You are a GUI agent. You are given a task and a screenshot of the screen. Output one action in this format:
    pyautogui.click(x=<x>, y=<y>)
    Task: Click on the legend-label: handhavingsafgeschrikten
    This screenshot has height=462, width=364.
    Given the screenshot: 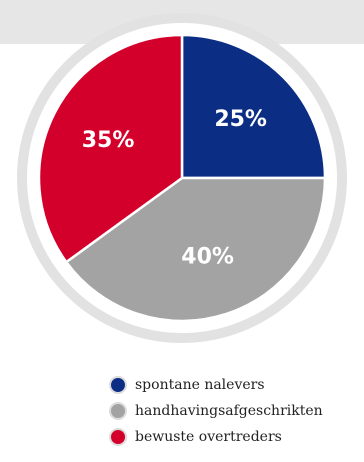 What is the action you would take?
    pyautogui.click(x=229, y=411)
    